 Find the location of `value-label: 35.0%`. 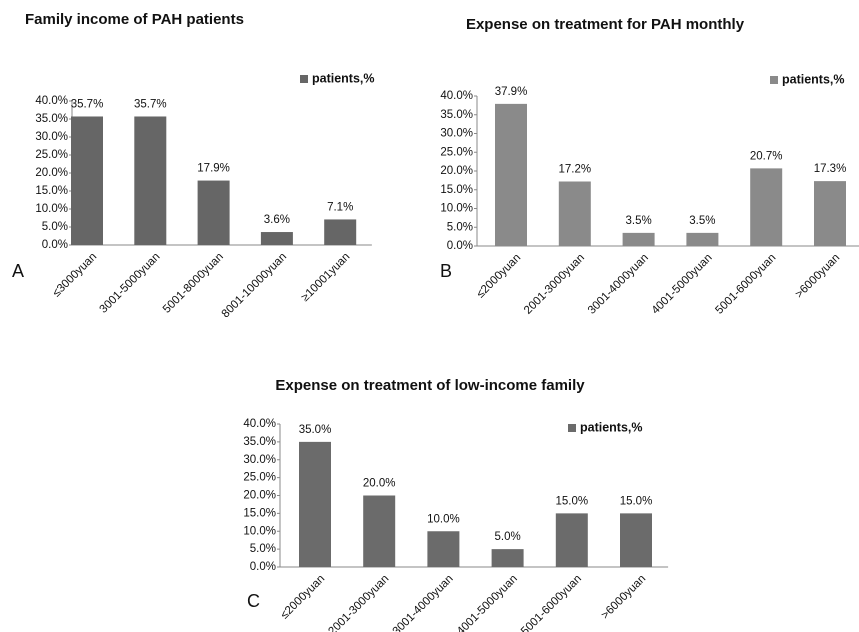

value-label: 35.0% is located at coordinates (315, 430).